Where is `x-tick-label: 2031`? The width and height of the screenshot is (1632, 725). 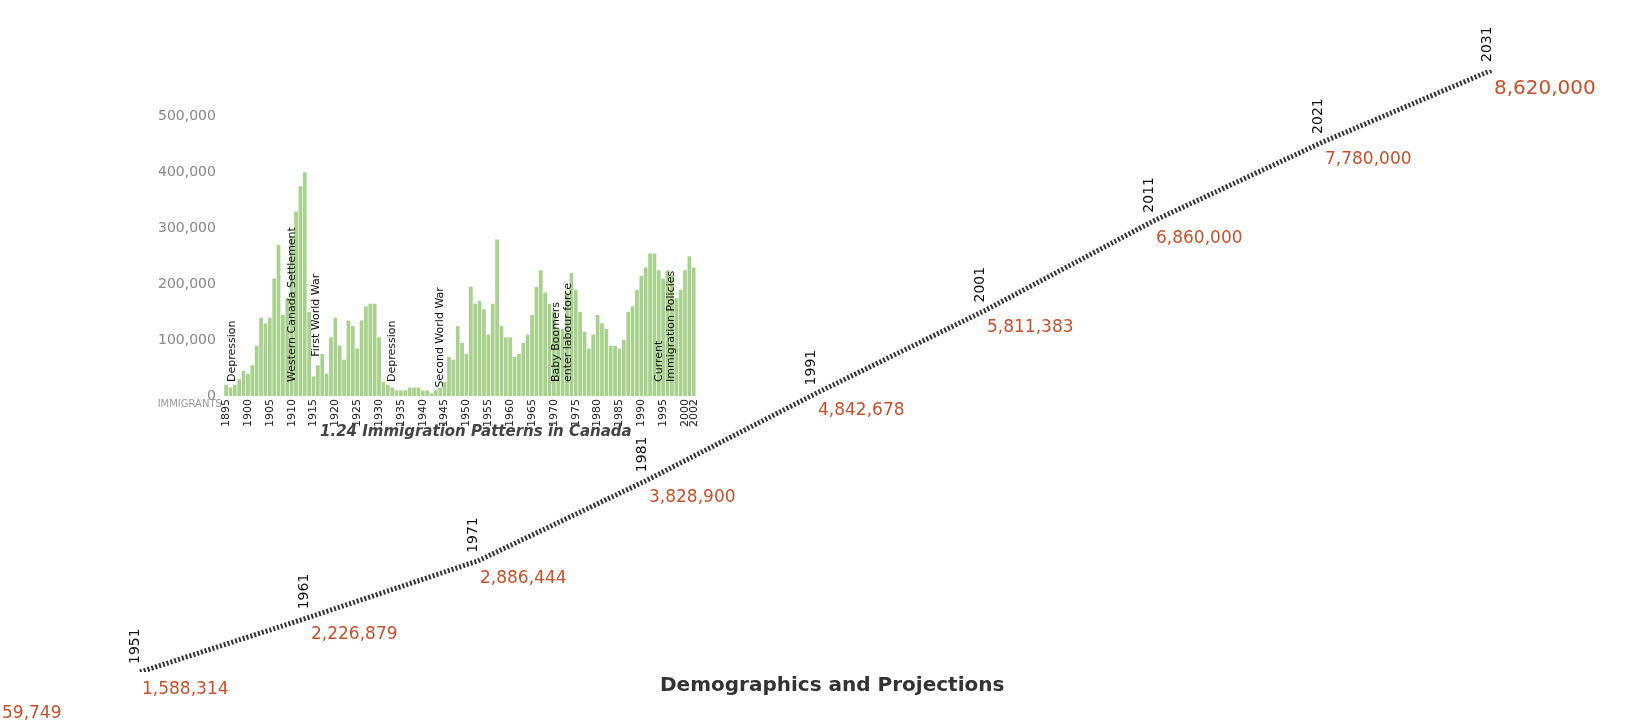
x-tick-label: 2031 is located at coordinates (1485, 44).